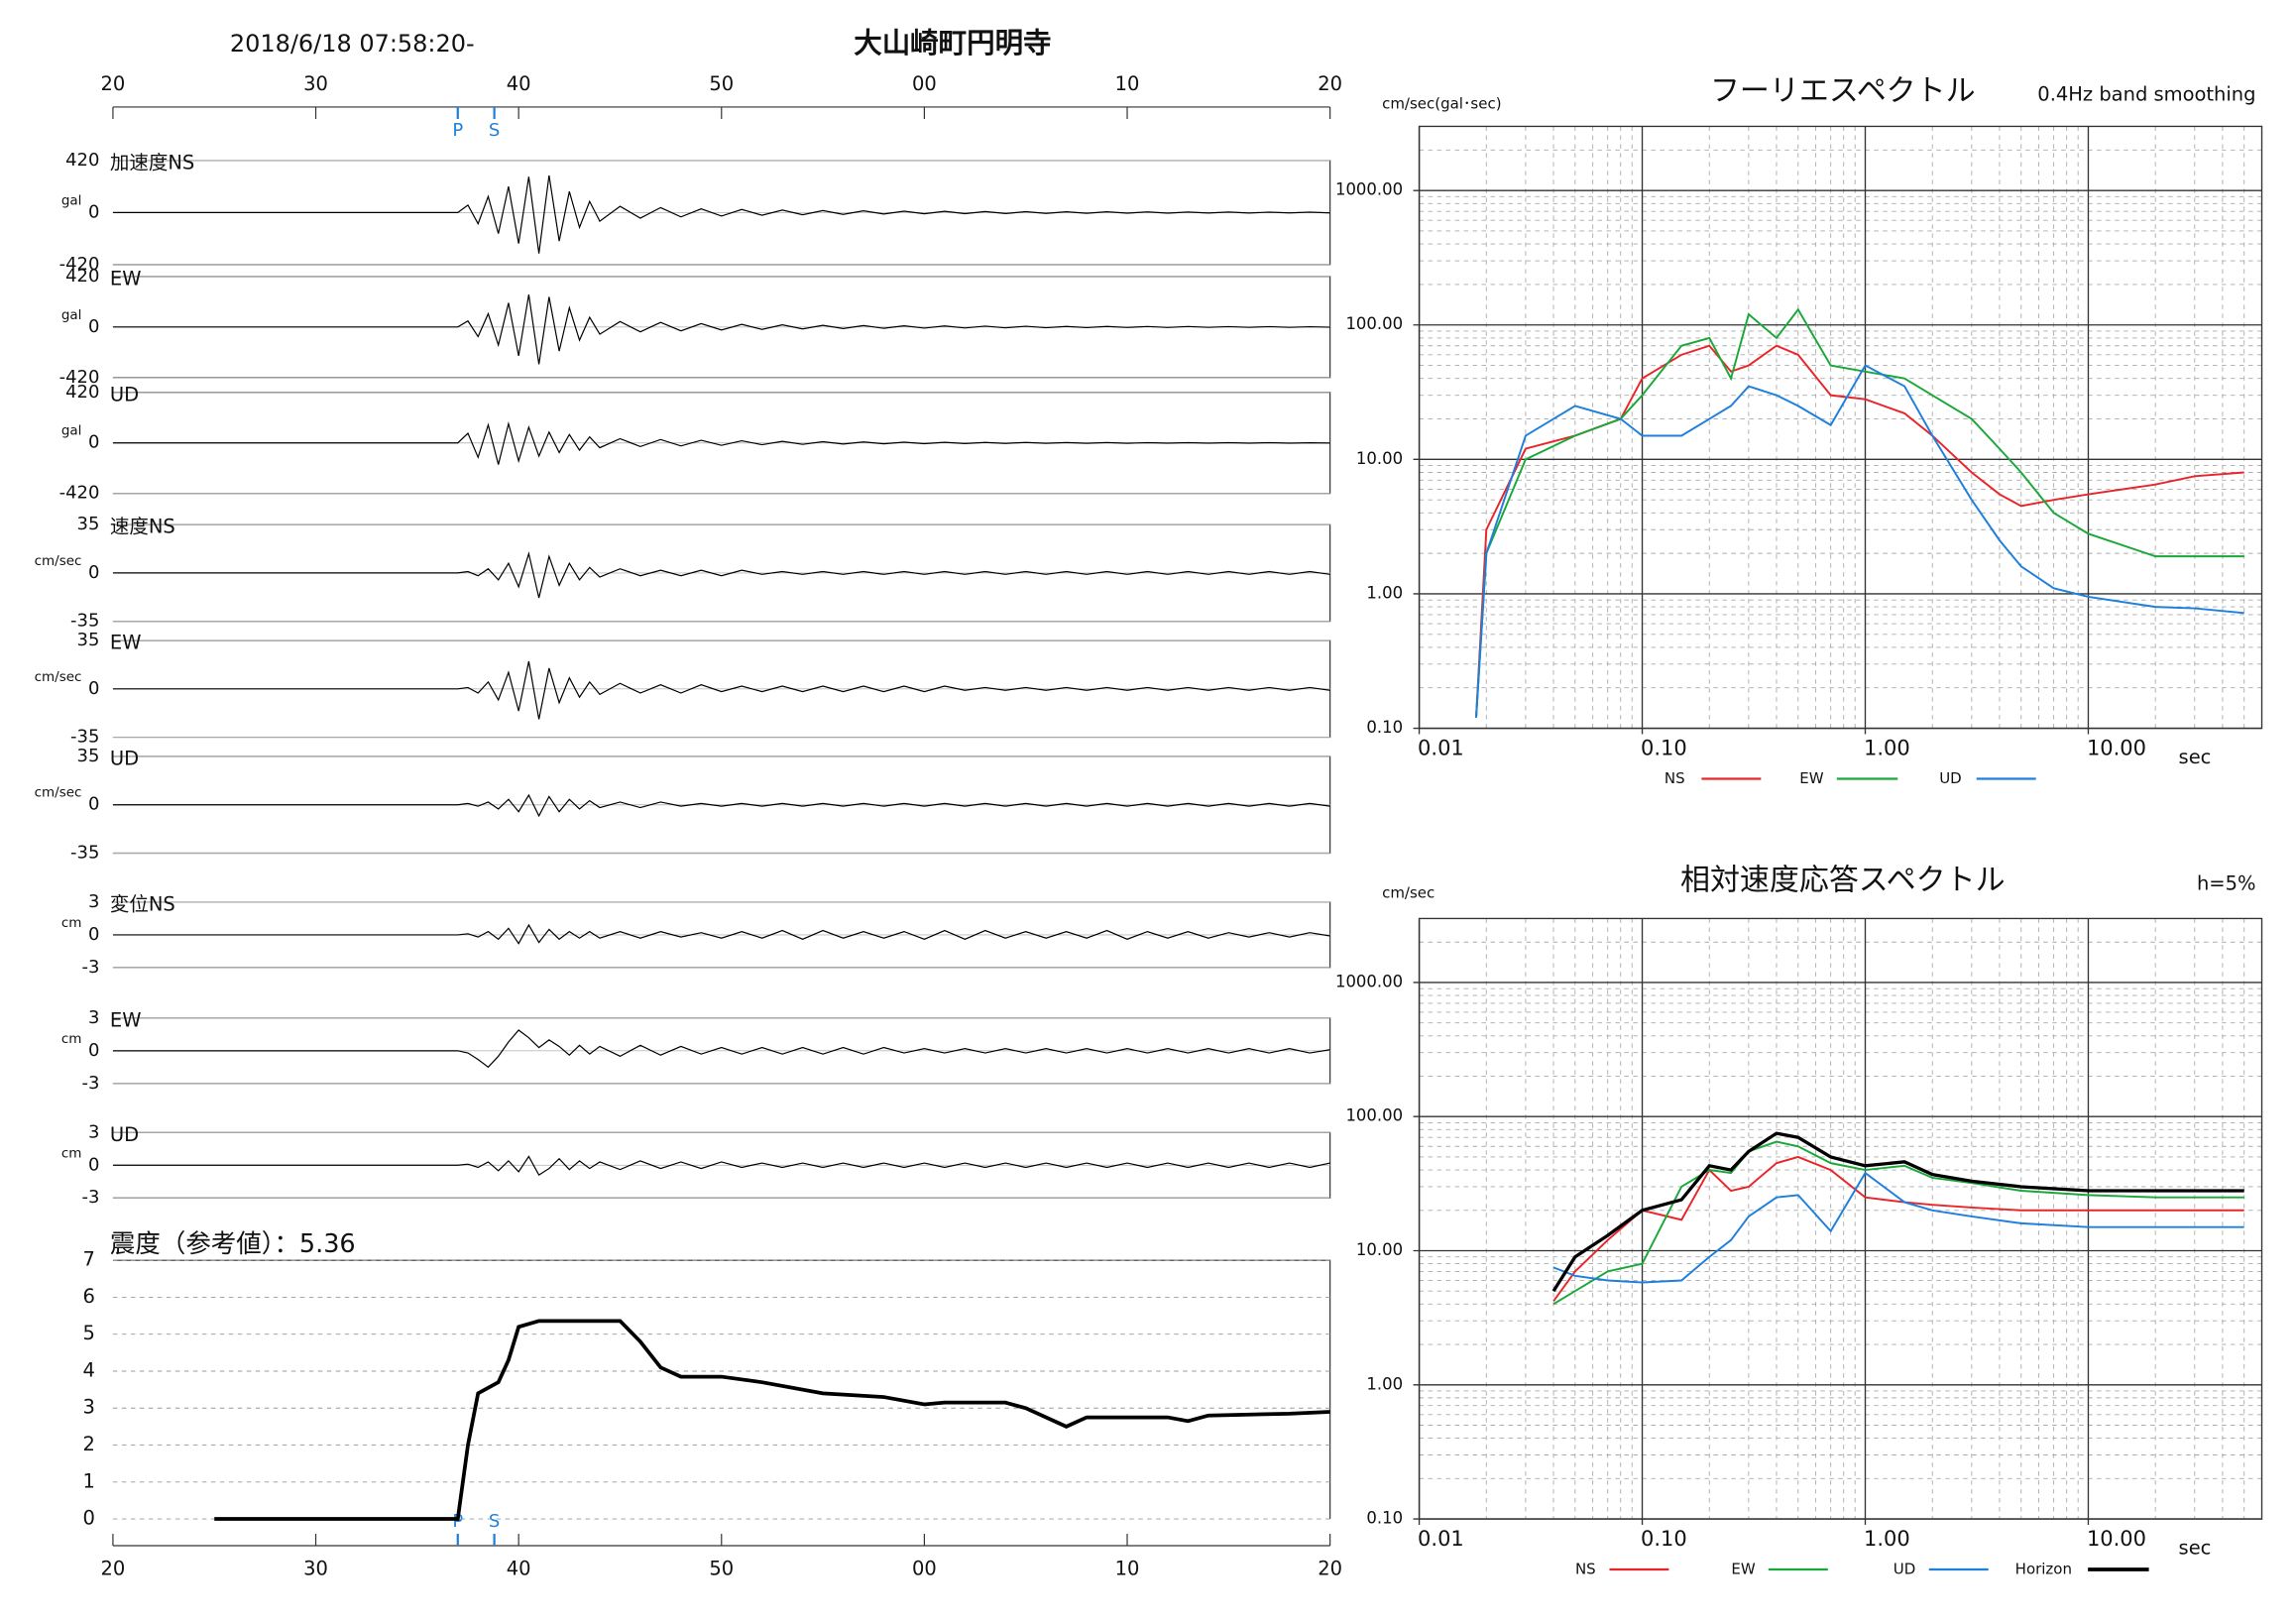 This screenshot has height=1623, width=2296. I want to click on y-tick-label: 7, so click(89, 1259).